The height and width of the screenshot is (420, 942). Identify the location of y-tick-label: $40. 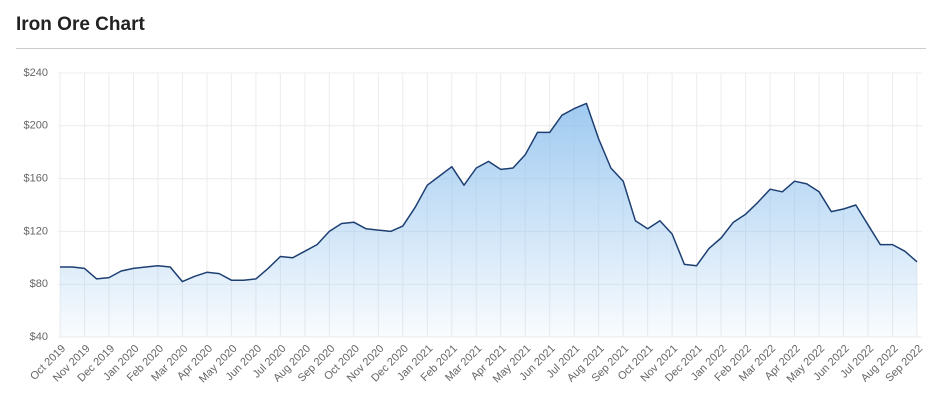
(39, 337).